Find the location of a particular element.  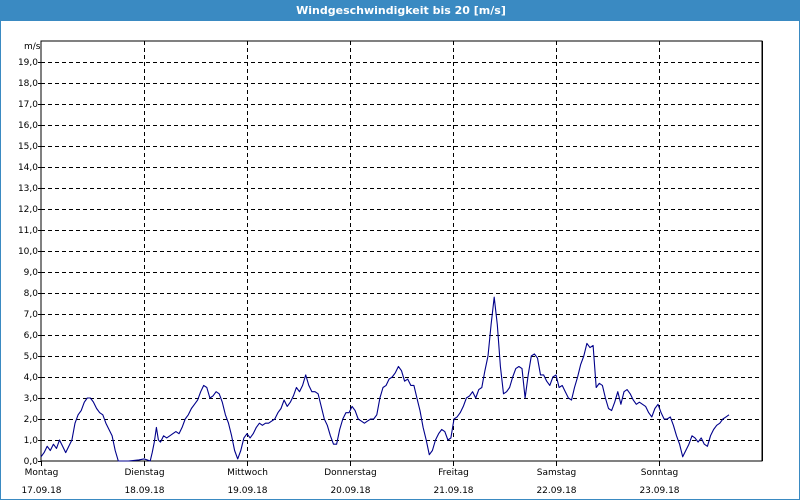

x-tick-date: 23.09.18 is located at coordinates (659, 491).